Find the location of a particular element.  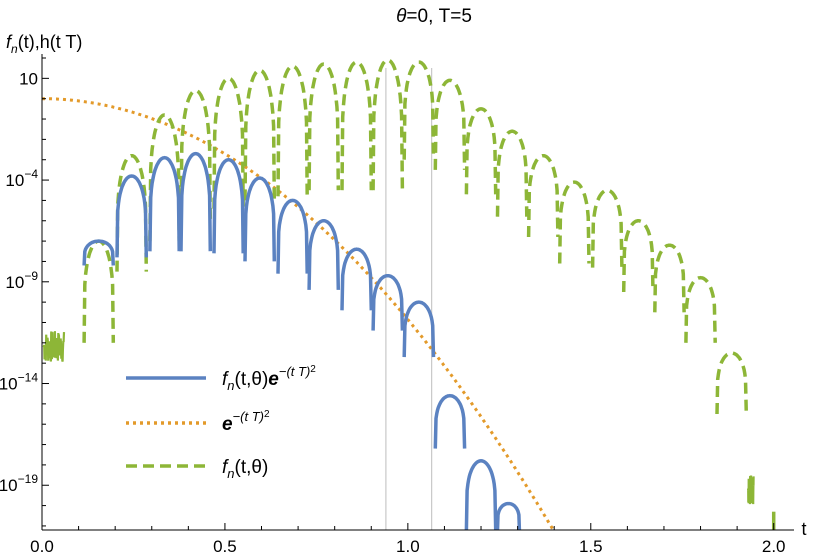

y-tick-label: 10⁻⁹ is located at coordinates (21, 280).